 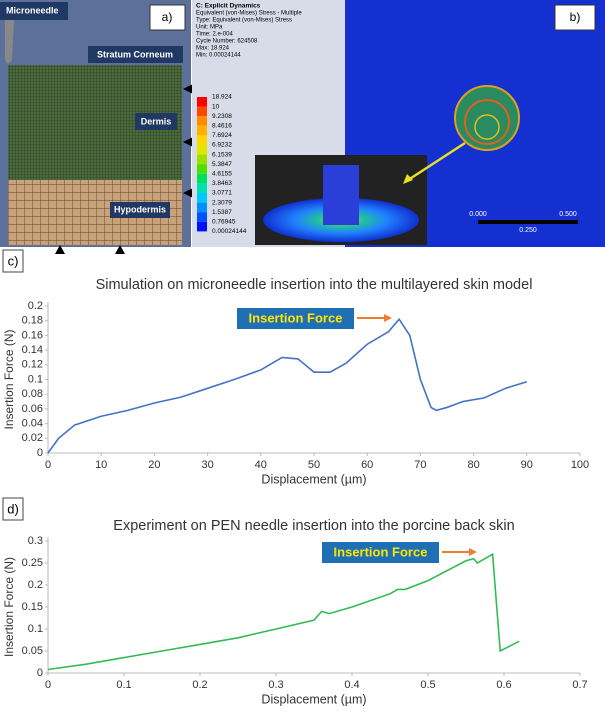 What do you see at coordinates (32, 321) in the screenshot?
I see `y-tick-label: 0.18` at bounding box center [32, 321].